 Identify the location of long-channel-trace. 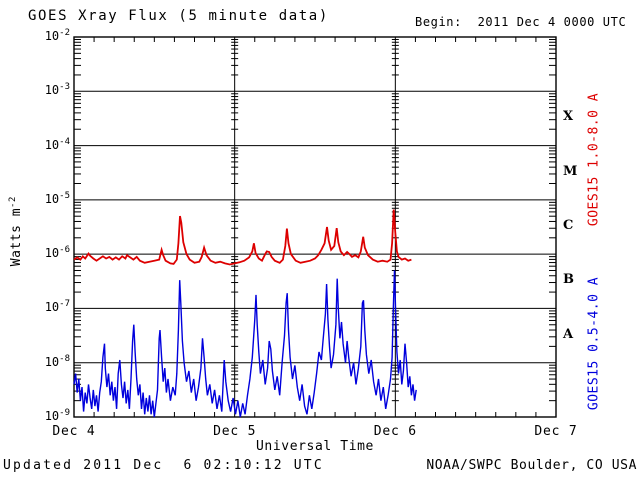
(242, 237).